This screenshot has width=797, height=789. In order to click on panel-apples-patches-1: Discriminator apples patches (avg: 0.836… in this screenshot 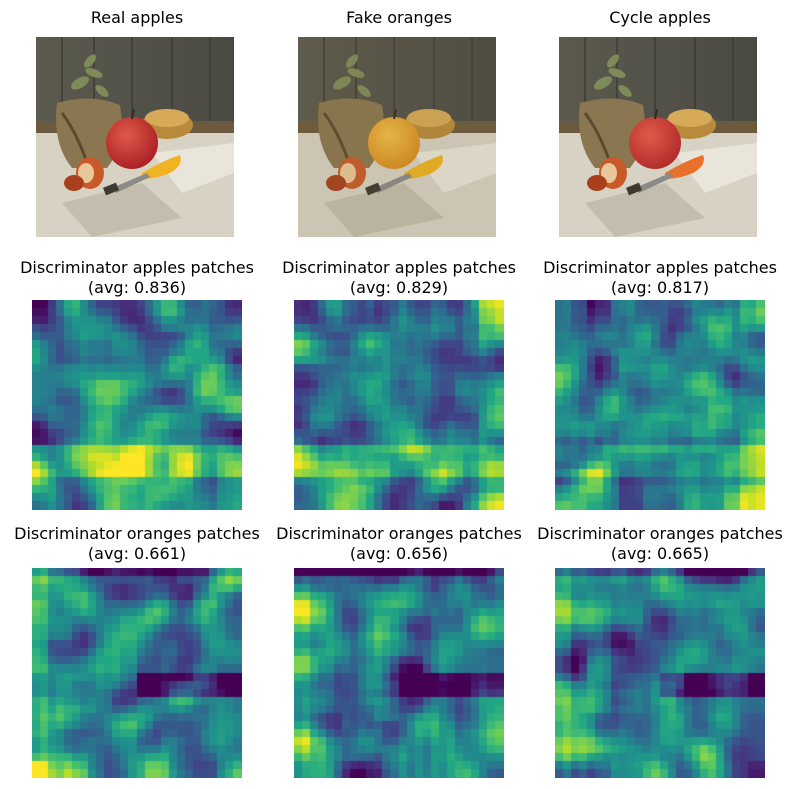, I will do `click(137, 382)`.